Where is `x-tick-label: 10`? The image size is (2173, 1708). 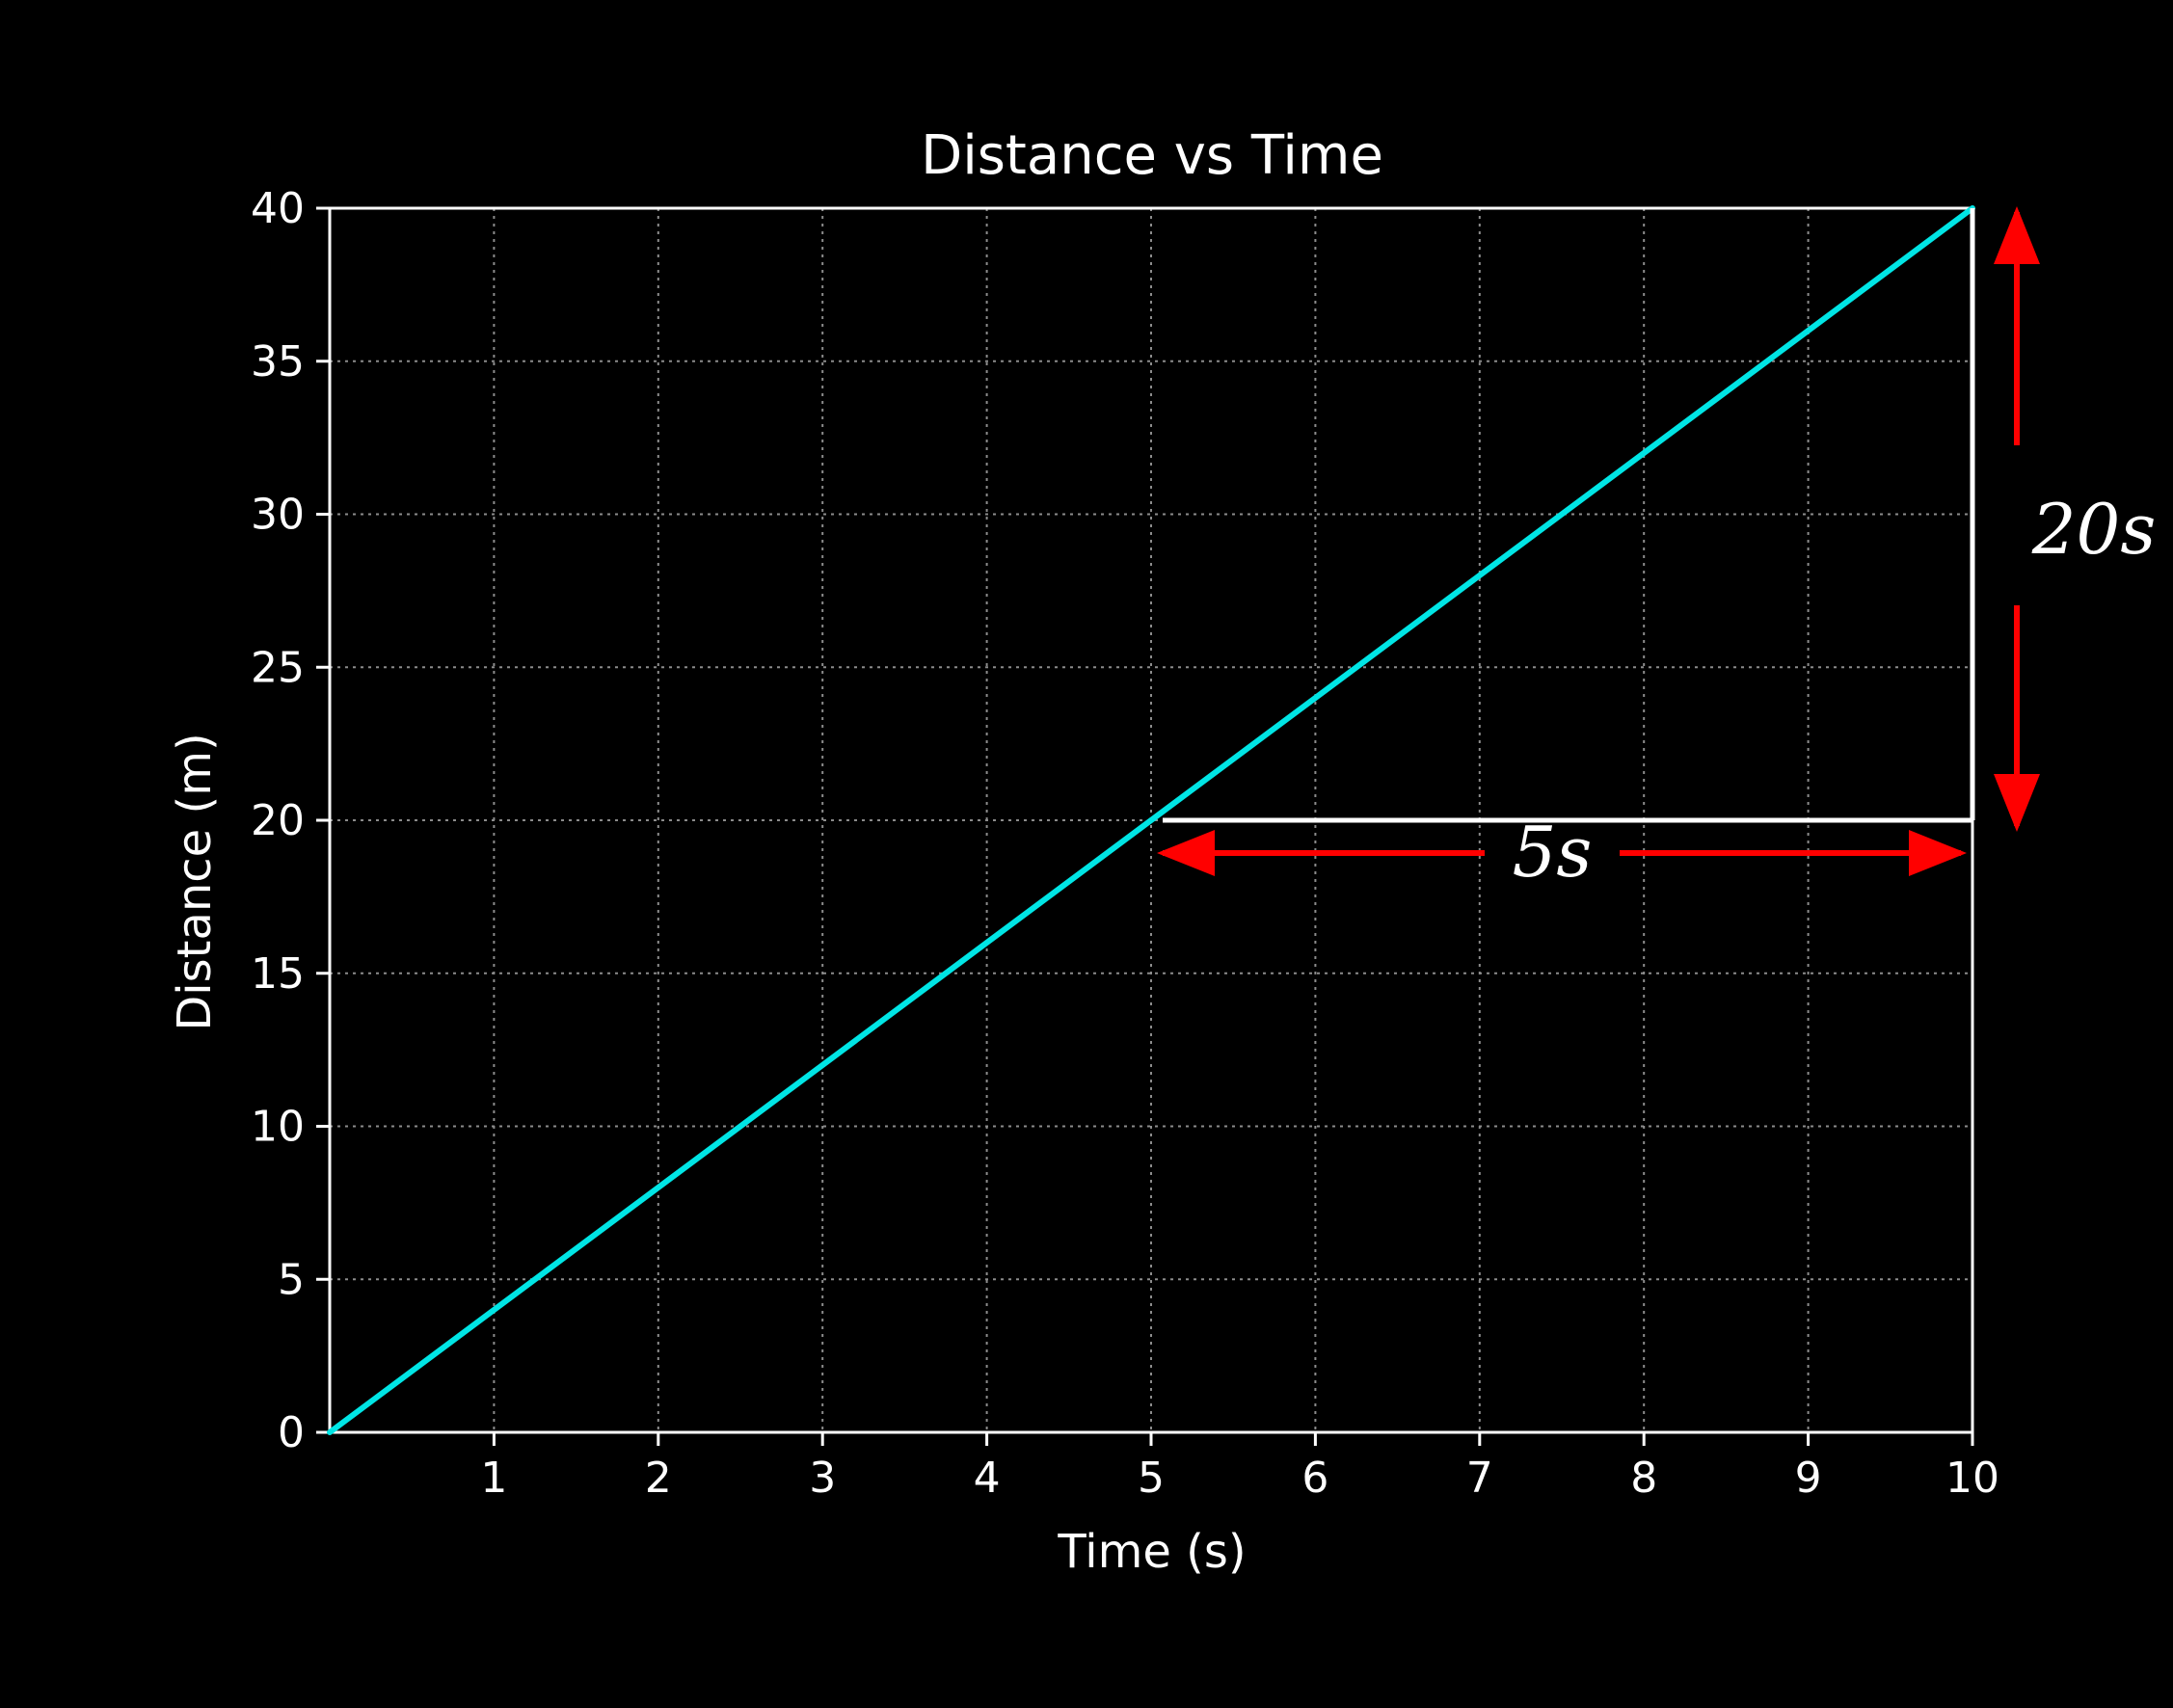
x-tick-label: 10 is located at coordinates (1972, 1479).